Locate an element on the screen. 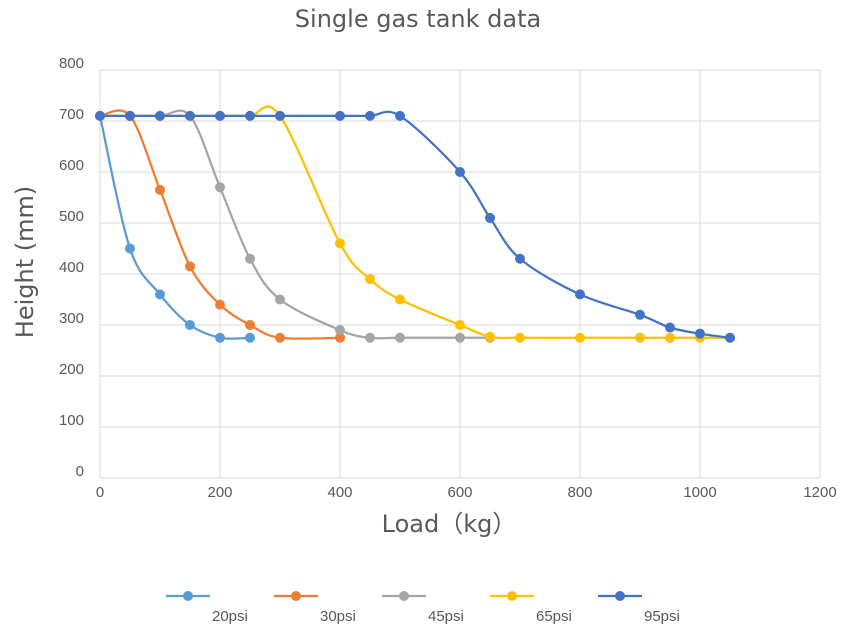 The width and height of the screenshot is (842, 636). series-20psi is located at coordinates (175, 226).